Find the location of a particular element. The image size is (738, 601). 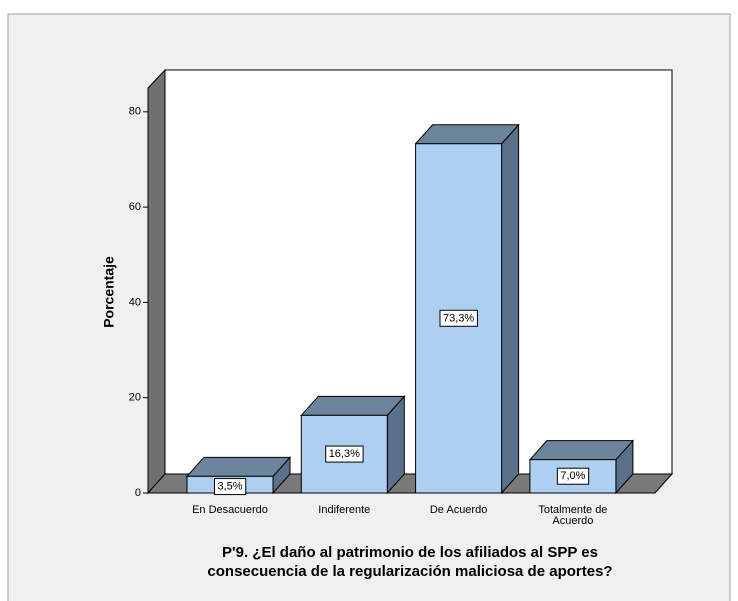

y-axis-label: Porcentaje is located at coordinates (109, 292).